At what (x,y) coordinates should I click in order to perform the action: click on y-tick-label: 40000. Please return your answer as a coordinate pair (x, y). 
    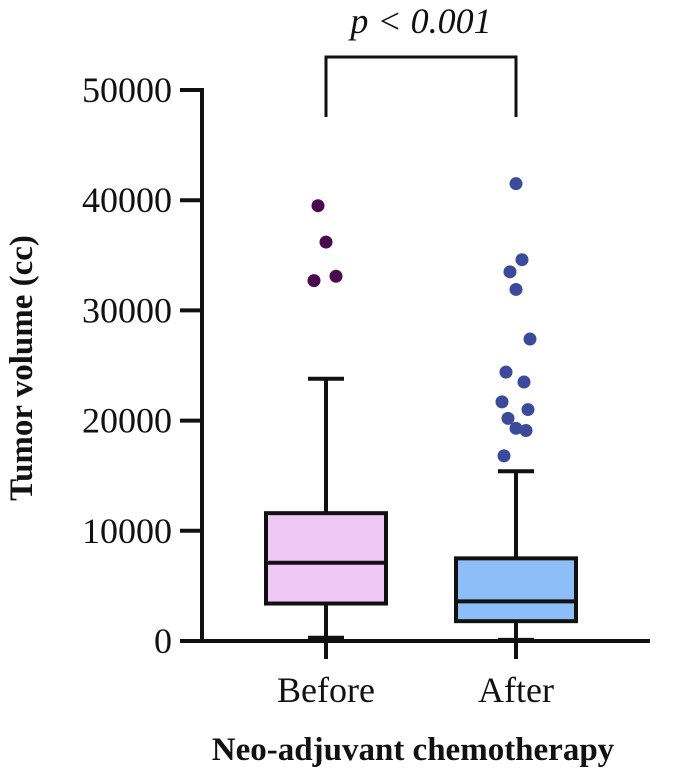
    Looking at the image, I should click on (127, 200).